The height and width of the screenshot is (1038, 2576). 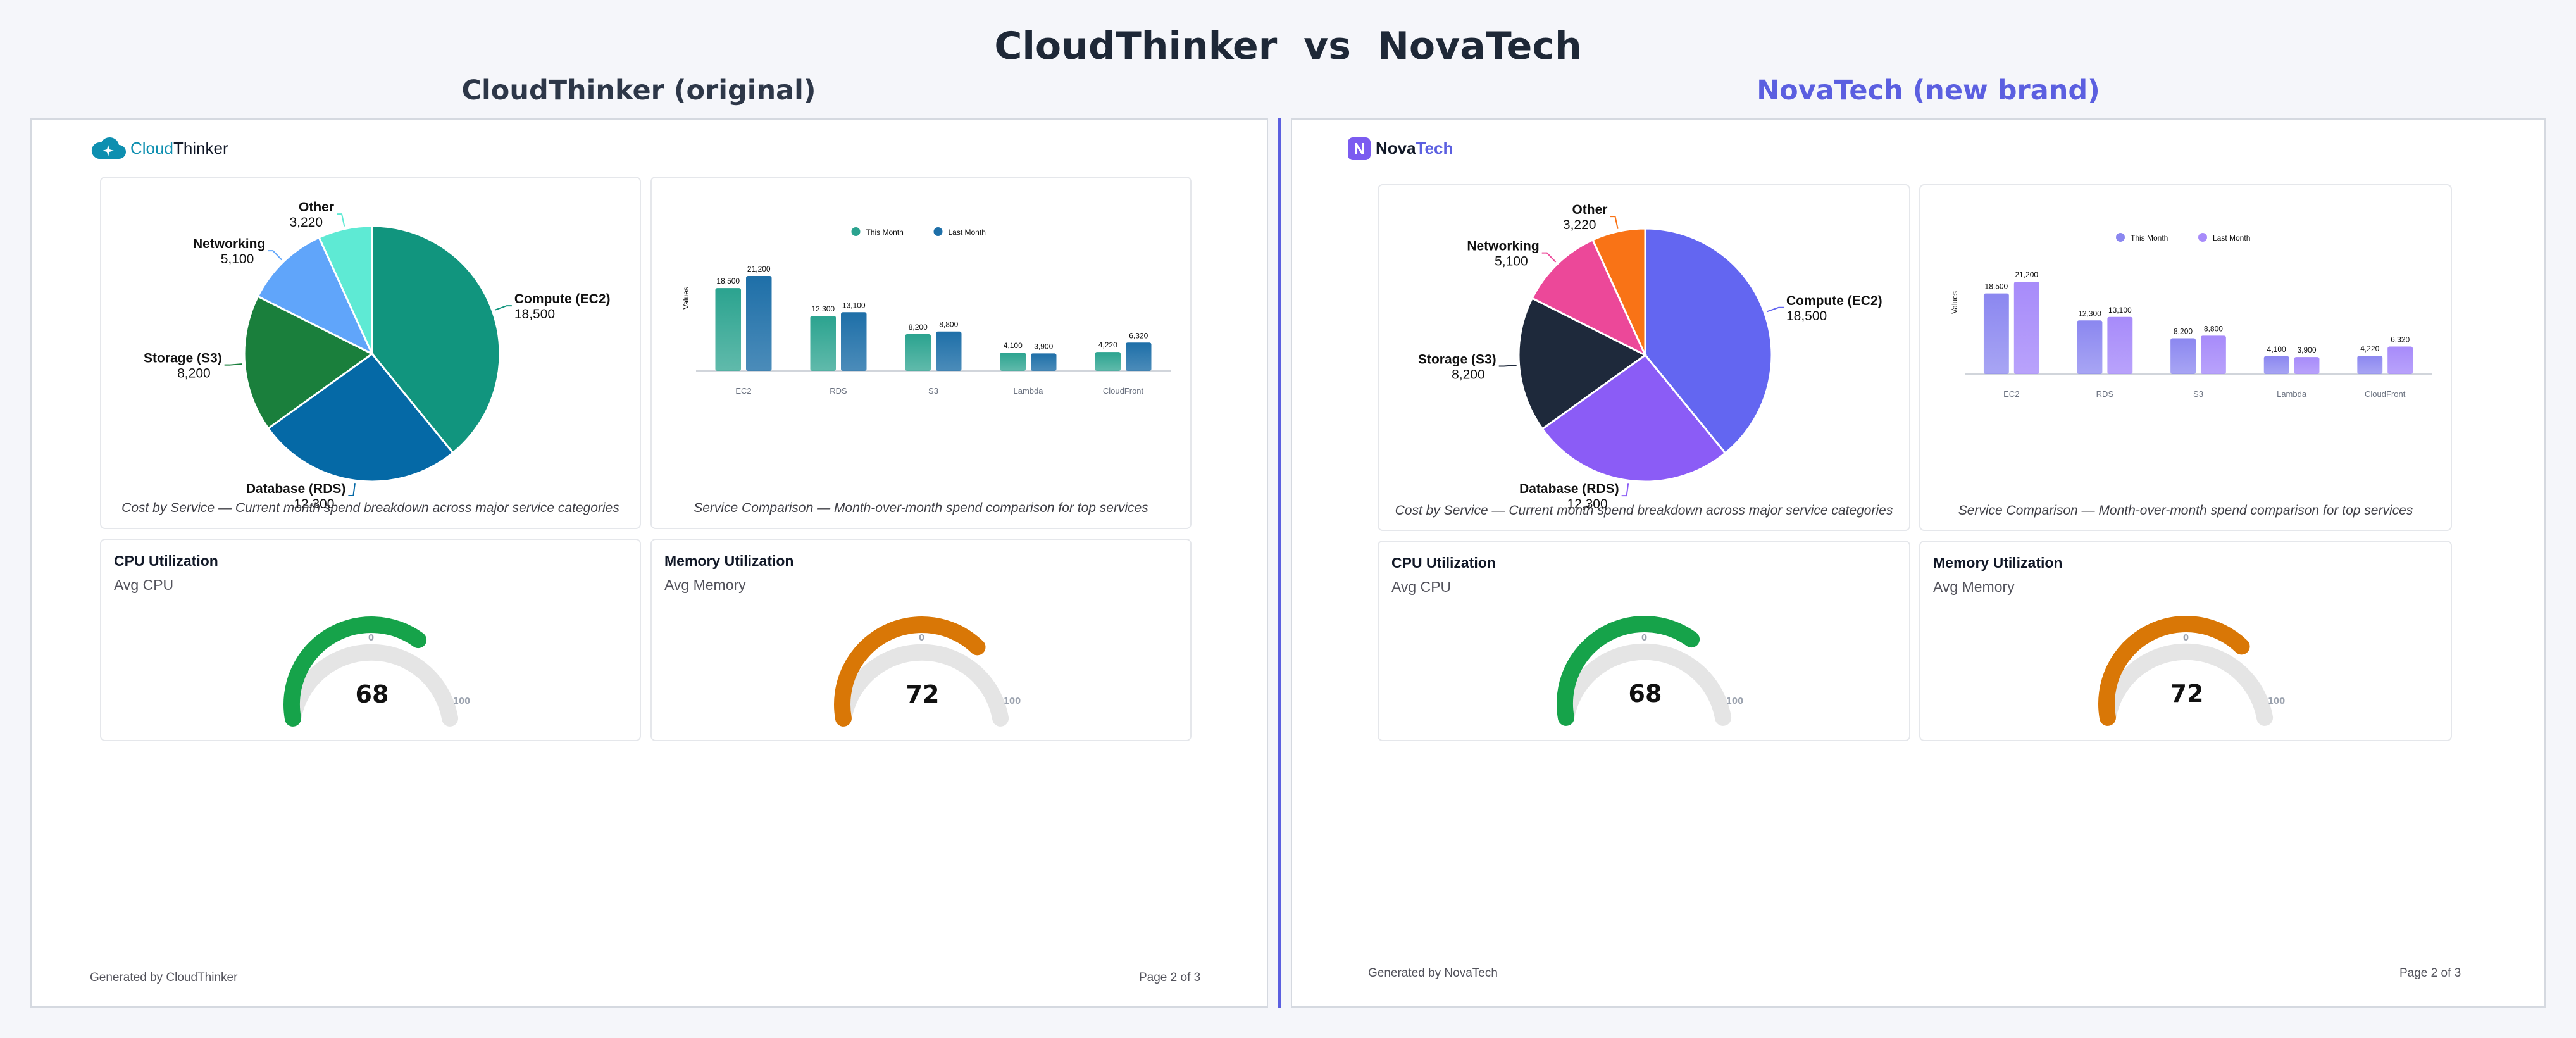 I want to click on x-tick-label: Lambda, so click(x=1029, y=391).